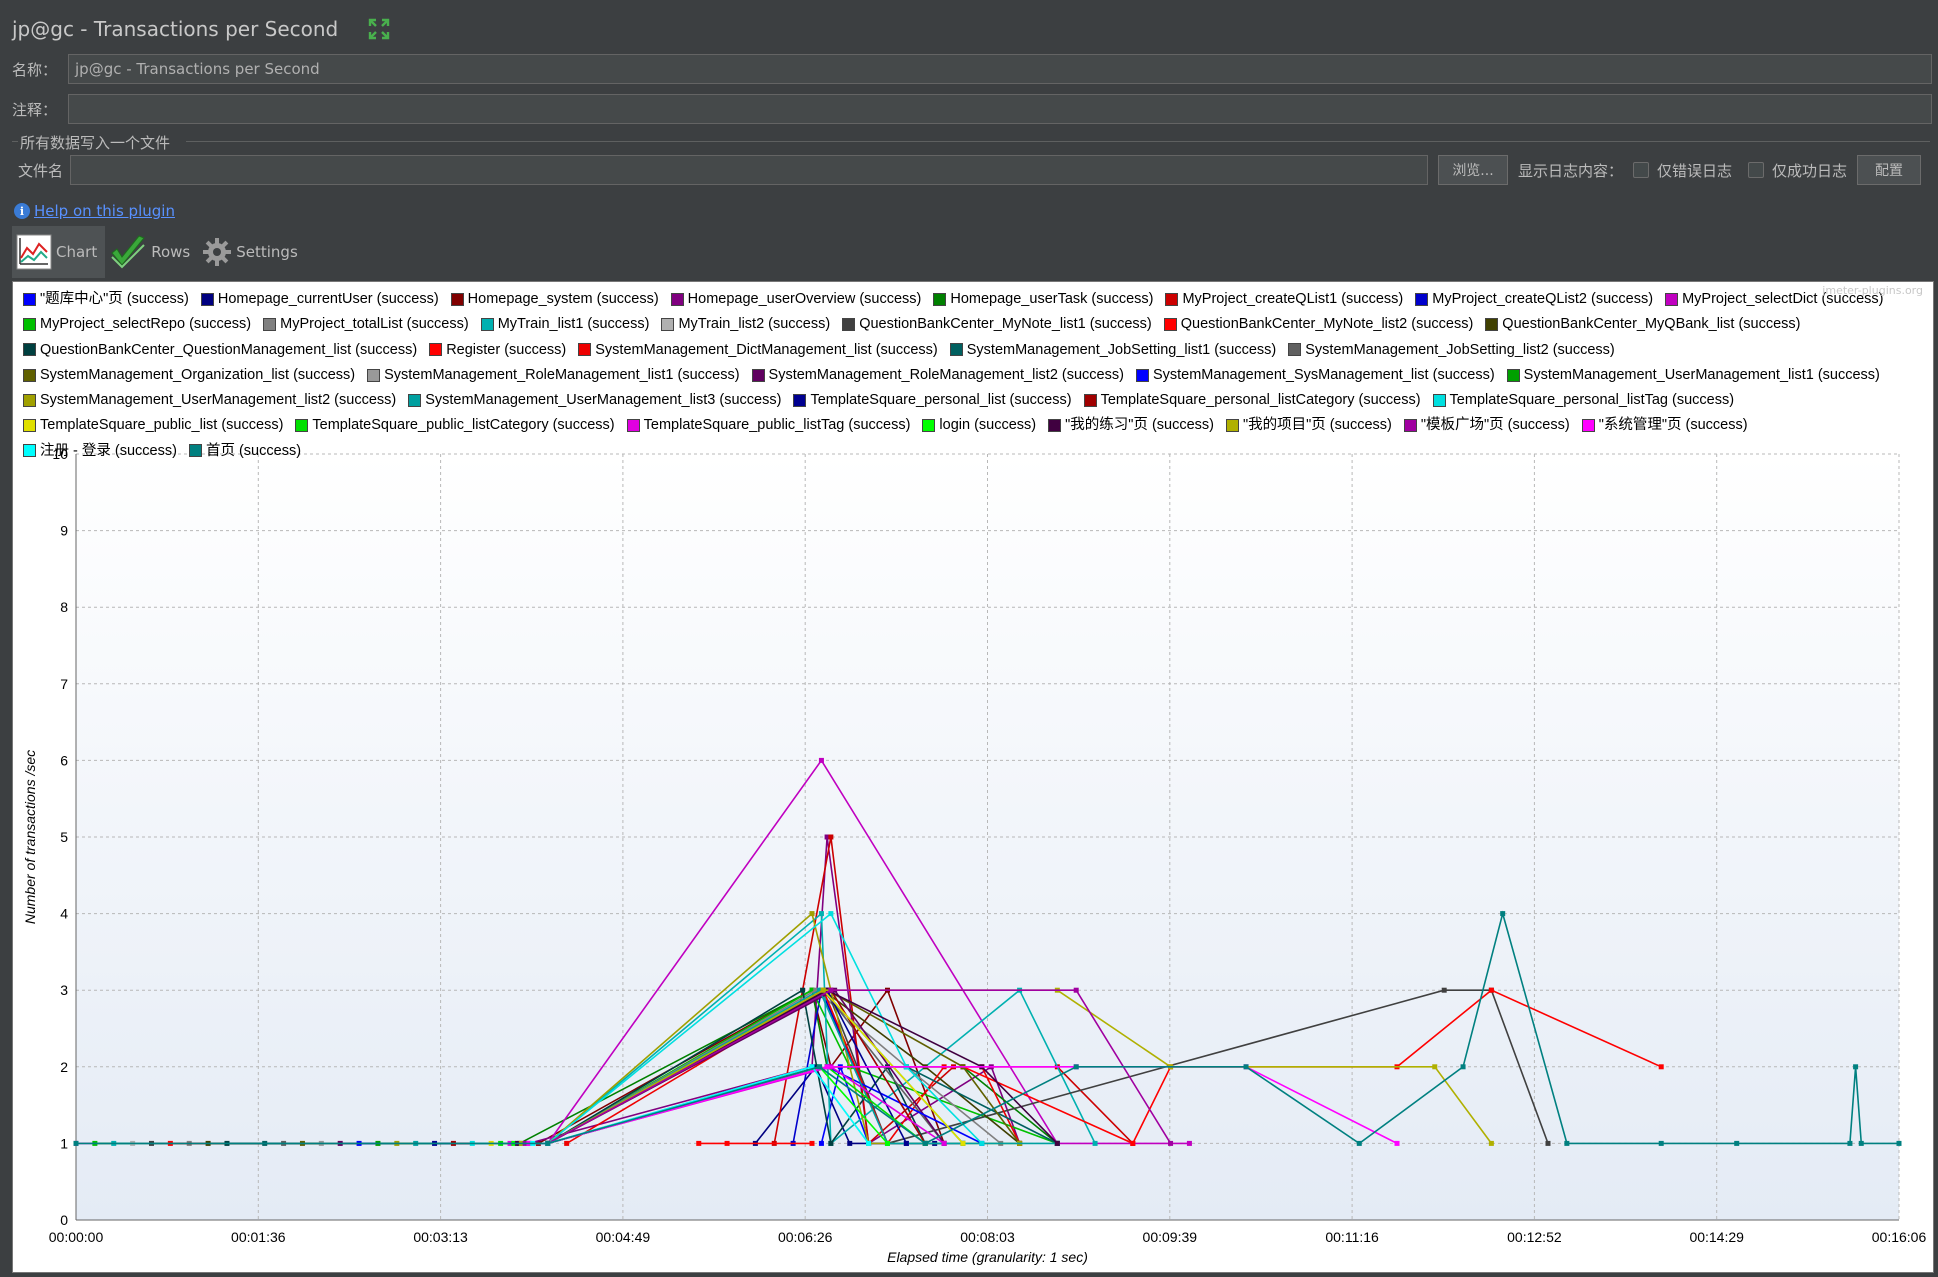  Describe the element at coordinates (1317, 425) in the screenshot. I see `legend-label: "我的项目"页 (success)` at that location.